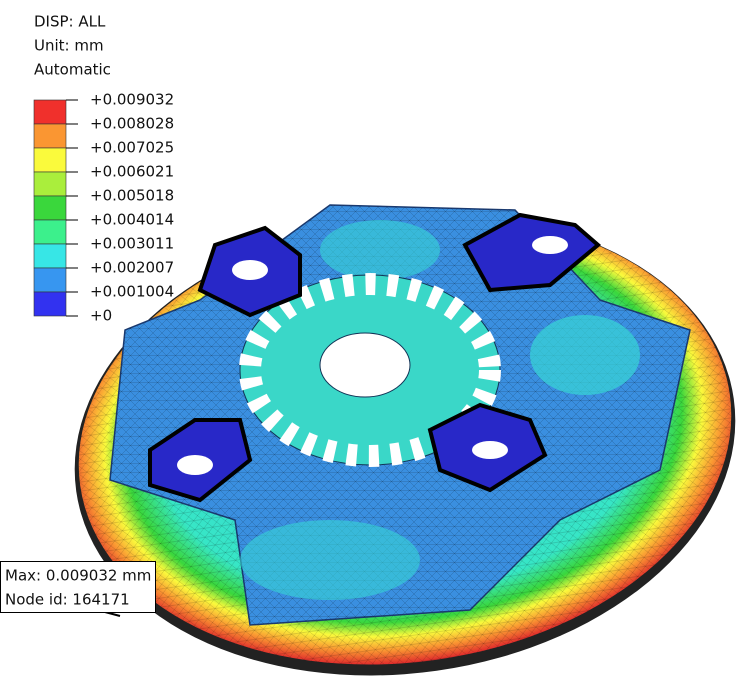  I want to click on legend-label: +0.009032, so click(132, 100).